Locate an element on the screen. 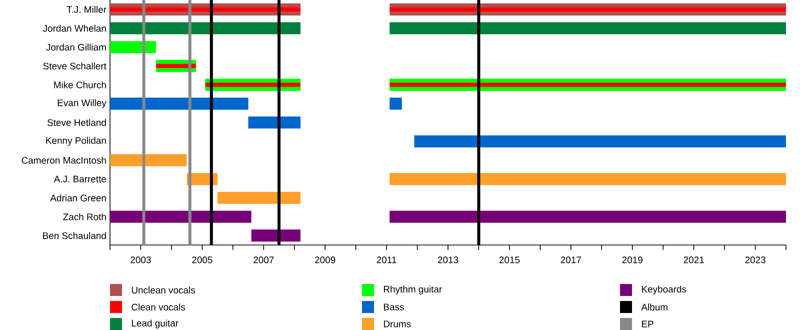 The image size is (800, 330). y-tick-label: Adrian Green is located at coordinates (78, 198).